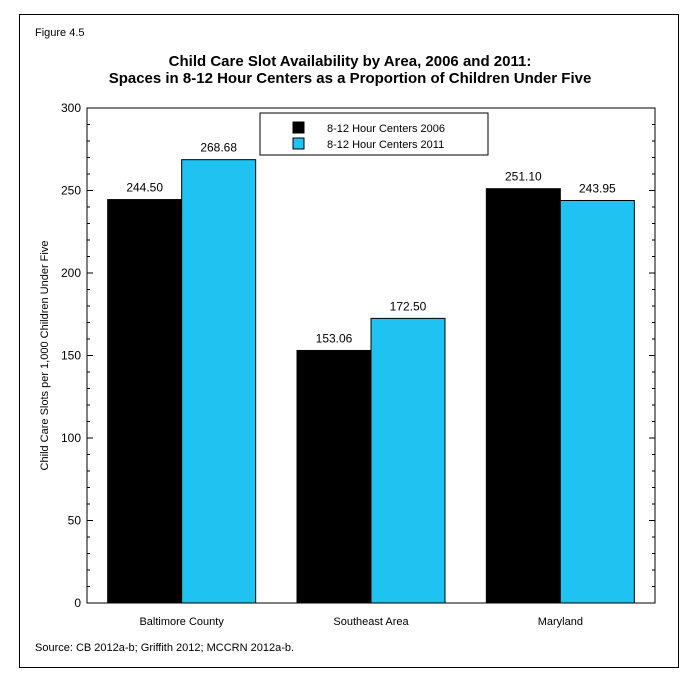  I want to click on y-tick-label: 200, so click(71, 273).